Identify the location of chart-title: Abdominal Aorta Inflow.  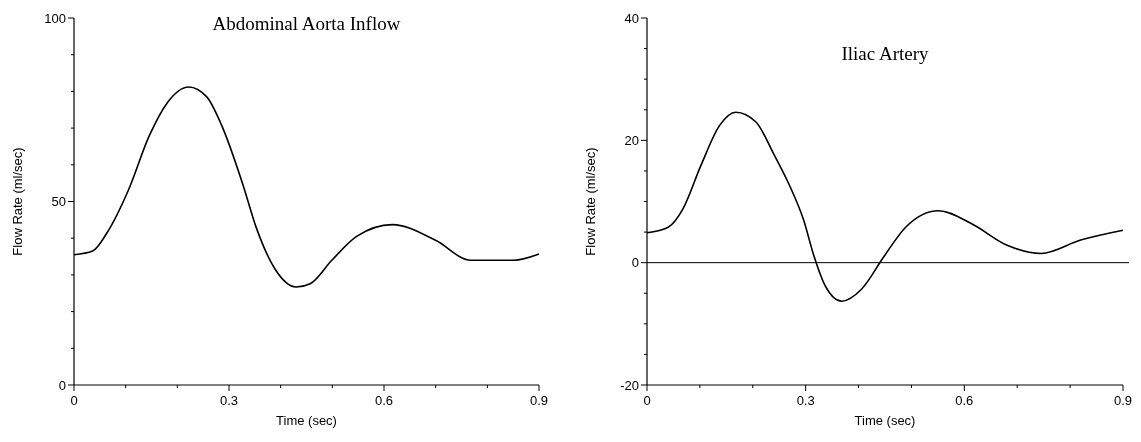
(306, 23).